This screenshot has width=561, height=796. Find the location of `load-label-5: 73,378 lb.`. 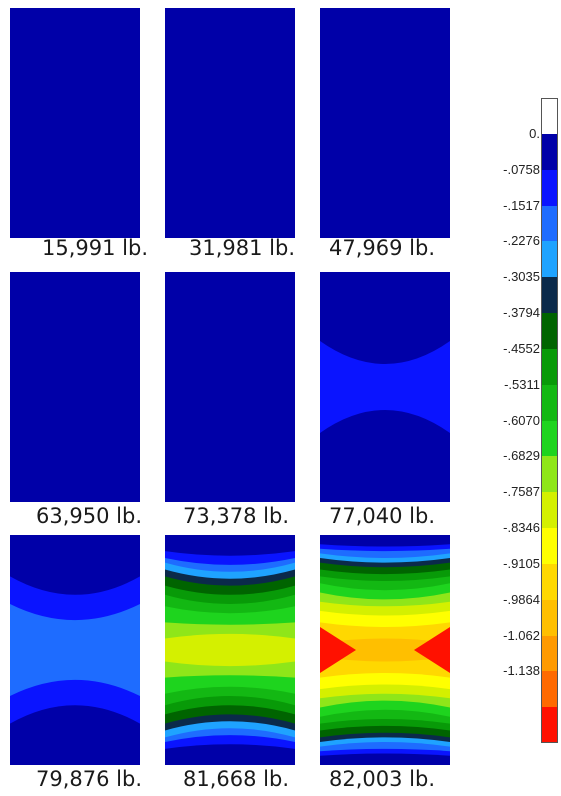

load-label-5: 73,378 lb. is located at coordinates (236, 516).